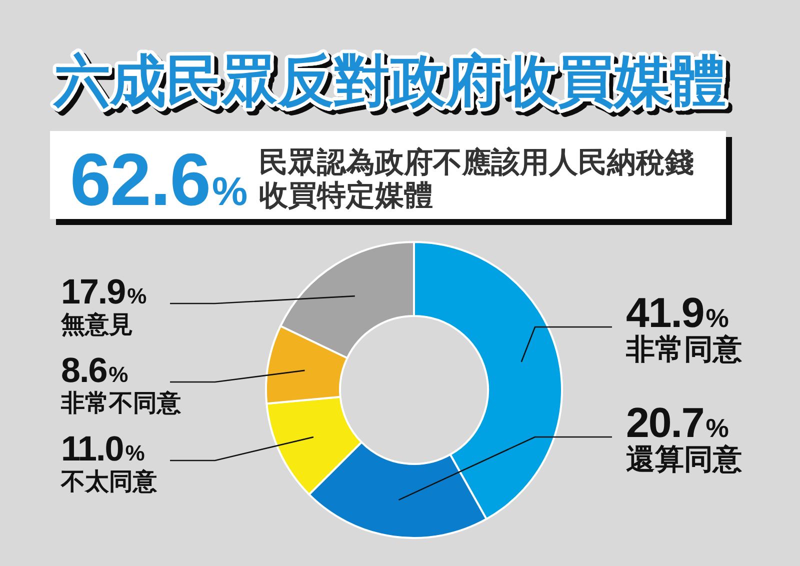 The height and width of the screenshot is (566, 800). Describe the element at coordinates (121, 403) in the screenshot. I see `category-label: 非常不同意` at that location.